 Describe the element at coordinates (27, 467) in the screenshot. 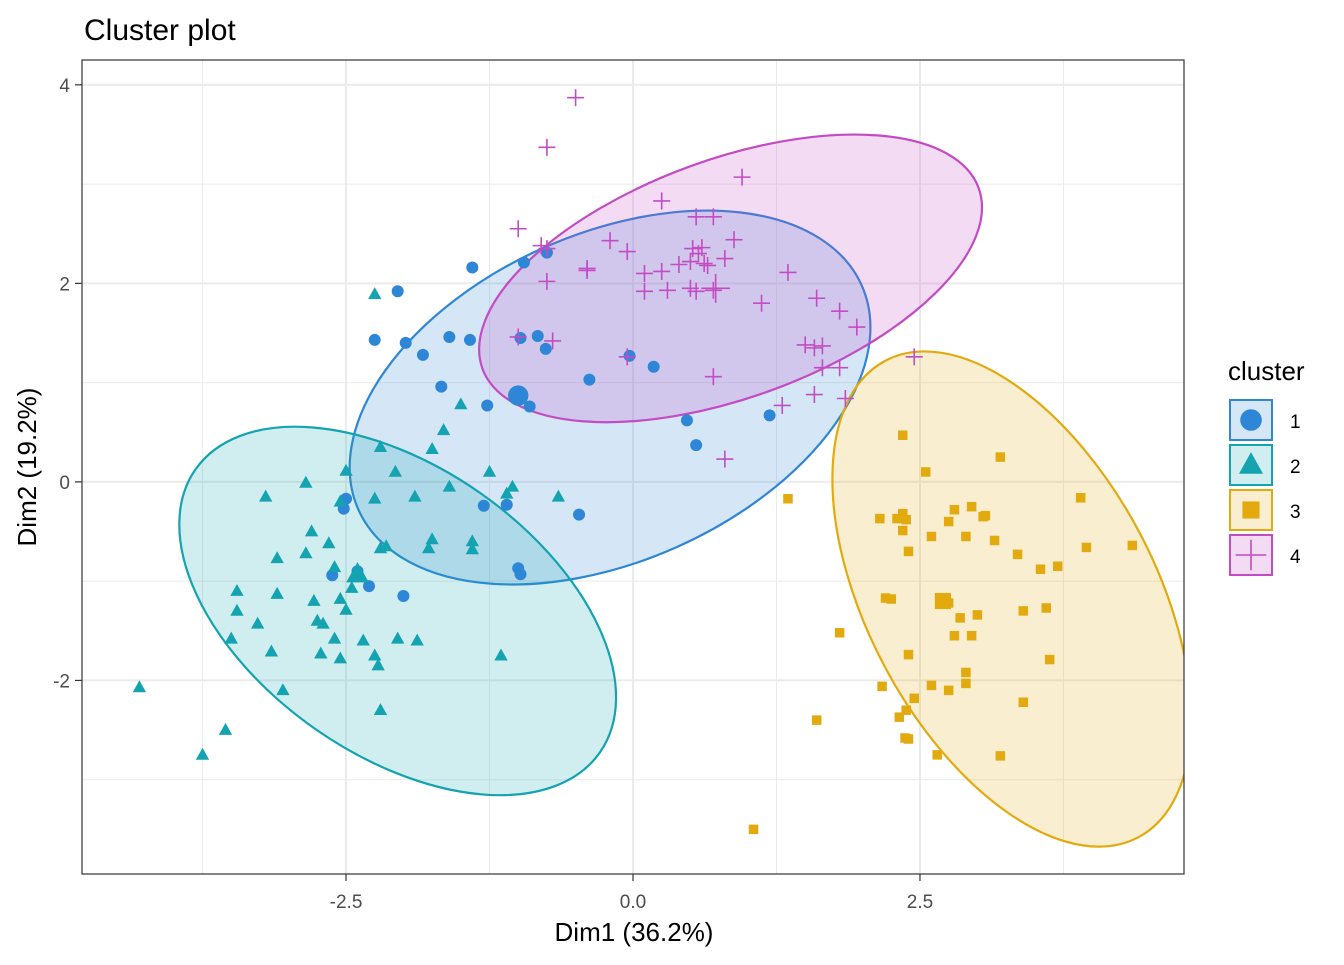

I see `y-axis-label: Dim2 (19.2%)` at that location.